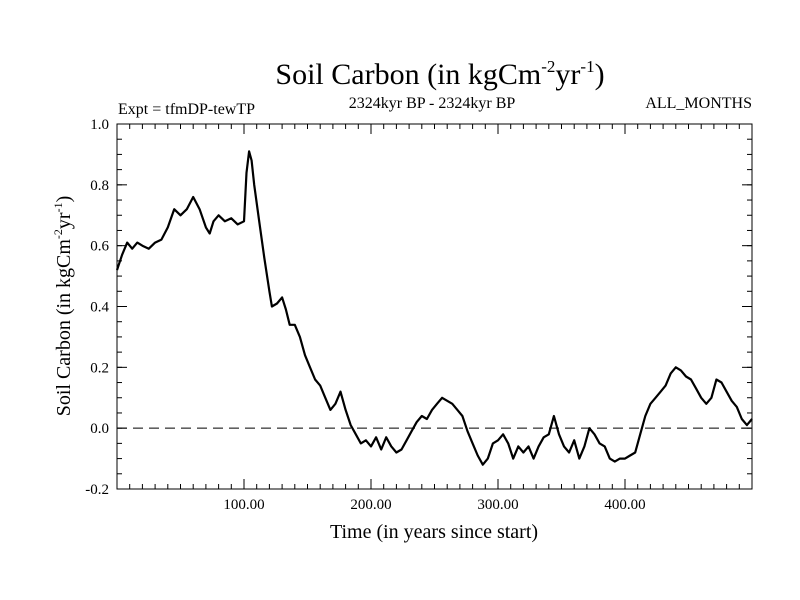  Describe the element at coordinates (99, 368) in the screenshot. I see `y-tick-label: 0.2` at that location.